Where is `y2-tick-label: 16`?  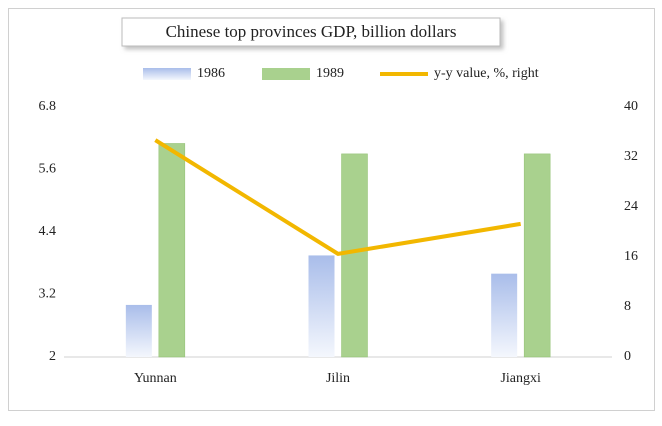 y2-tick-label: 16 is located at coordinates (631, 256).